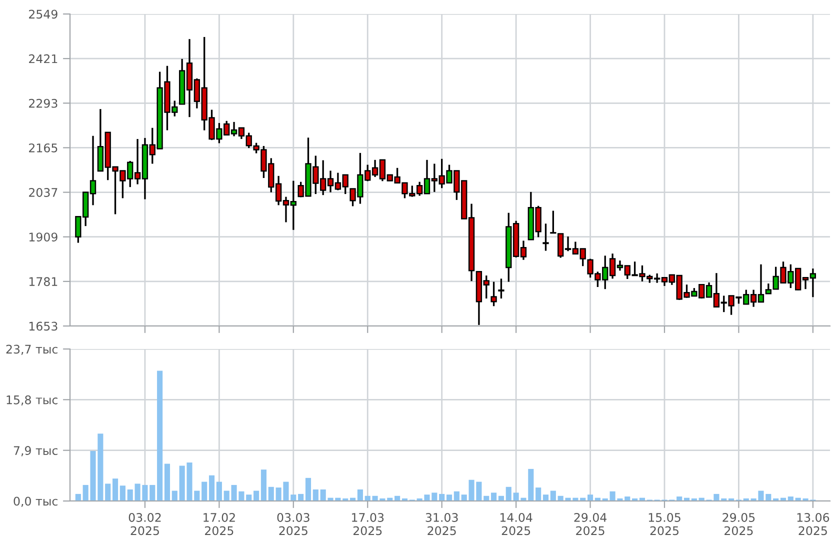  What do you see at coordinates (664, 524) in the screenshot?
I see `x-tick-label: 15.05 2025` at bounding box center [664, 524].